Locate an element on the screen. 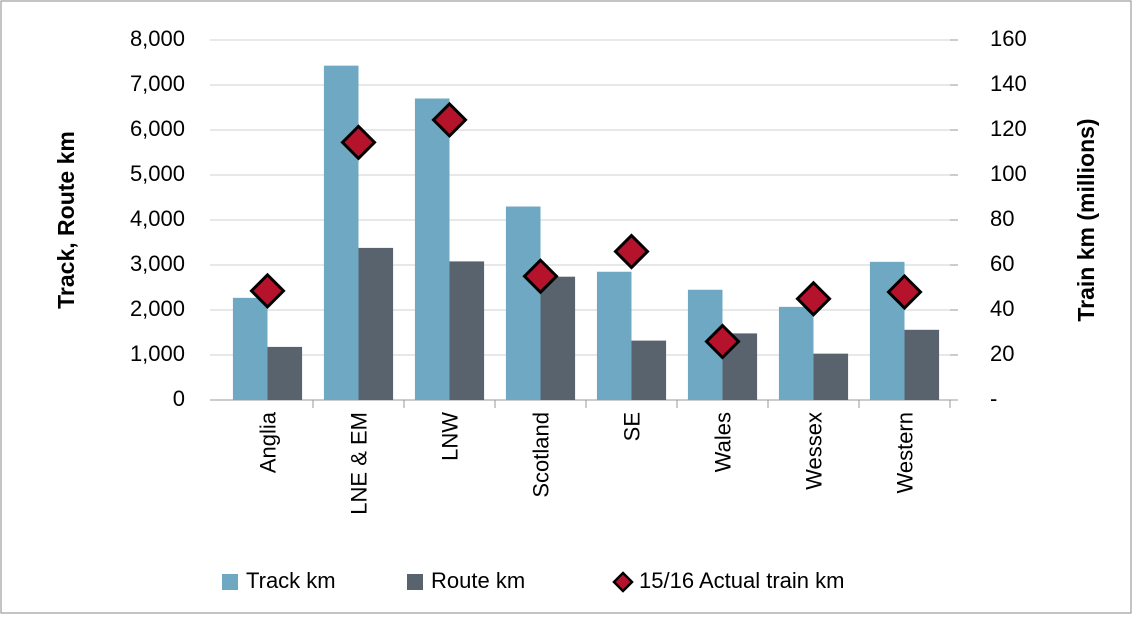 This screenshot has height=620, width=1133. legend-label: Route km is located at coordinates (478, 580).